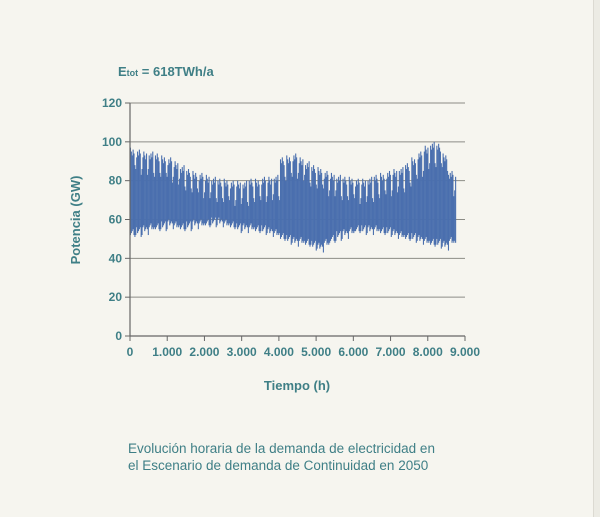  I want to click on y-tick-label: 100, so click(112, 142).